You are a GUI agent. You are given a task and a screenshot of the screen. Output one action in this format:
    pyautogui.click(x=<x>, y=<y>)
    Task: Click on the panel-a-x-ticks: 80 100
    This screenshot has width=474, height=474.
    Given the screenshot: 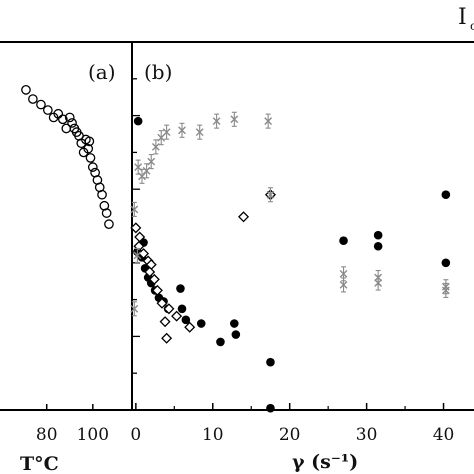 What is the action you would take?
    pyautogui.click(x=72, y=424)
    